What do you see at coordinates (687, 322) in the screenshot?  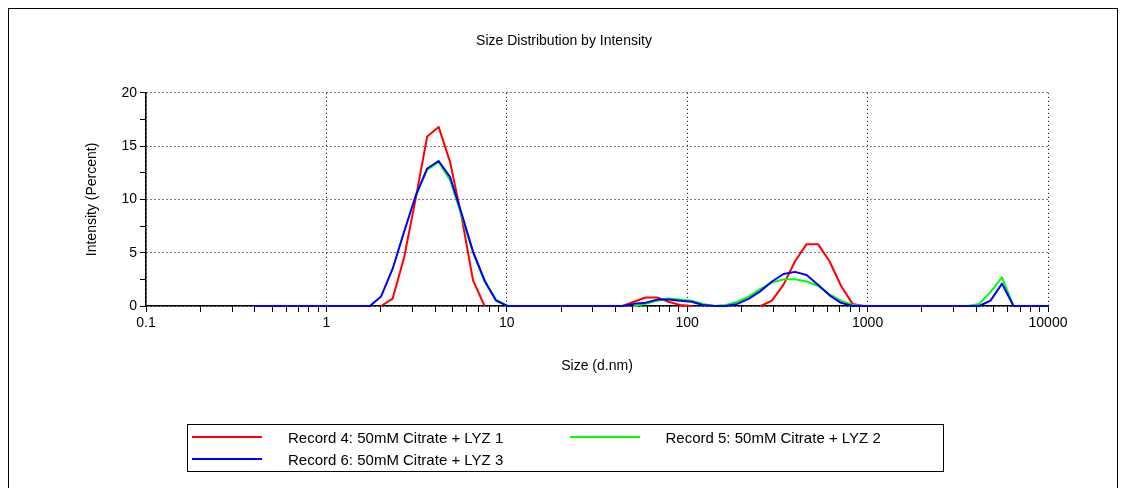 I see `x-tick-label: 100` at bounding box center [687, 322].